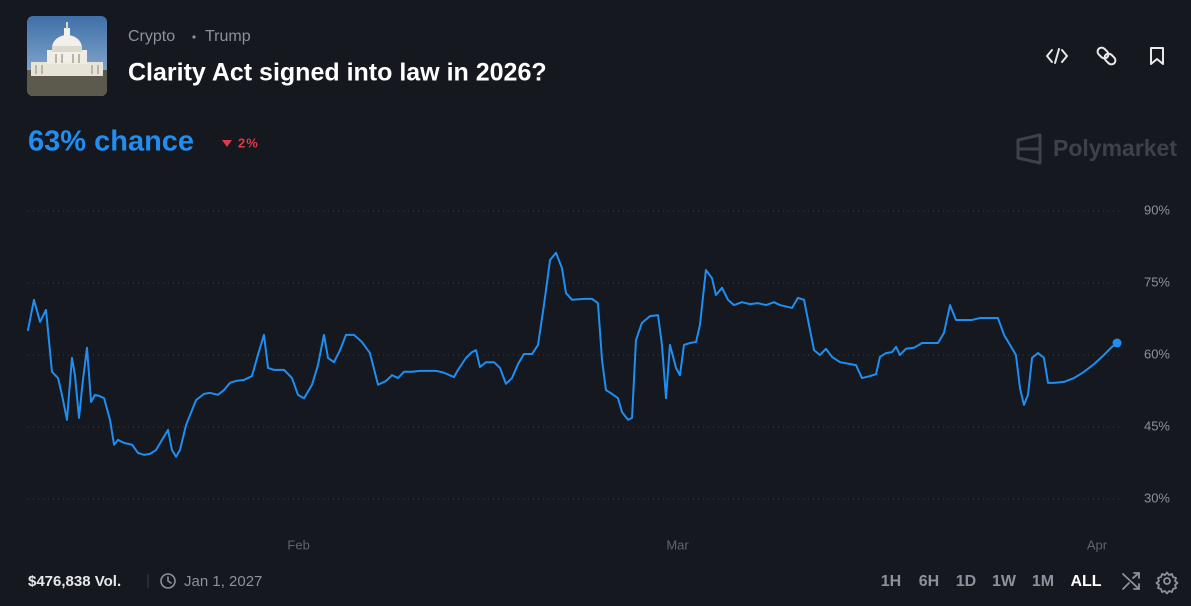 The width and height of the screenshot is (1191, 606). What do you see at coordinates (1157, 281) in the screenshot?
I see `y-tick-label: 75%` at bounding box center [1157, 281].